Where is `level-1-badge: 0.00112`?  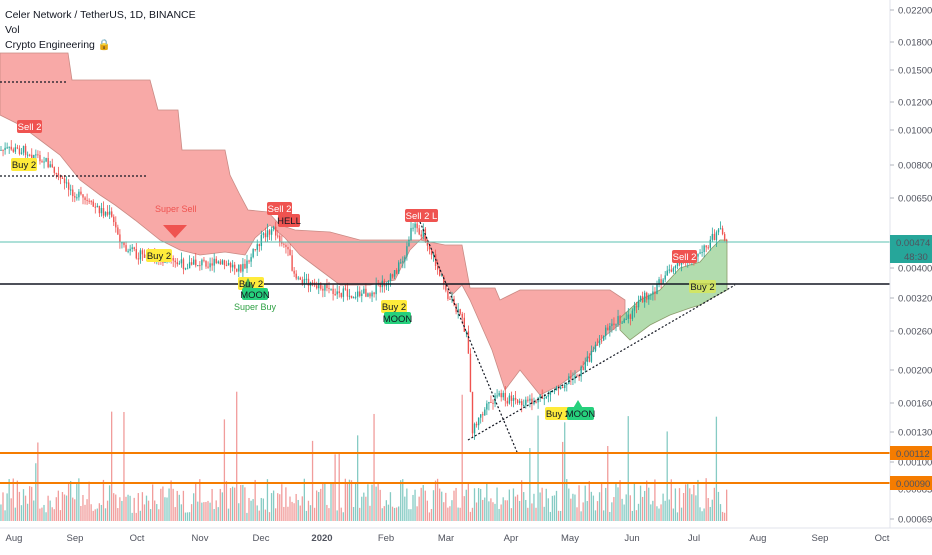 level-1-badge: 0.00112 is located at coordinates (911, 453).